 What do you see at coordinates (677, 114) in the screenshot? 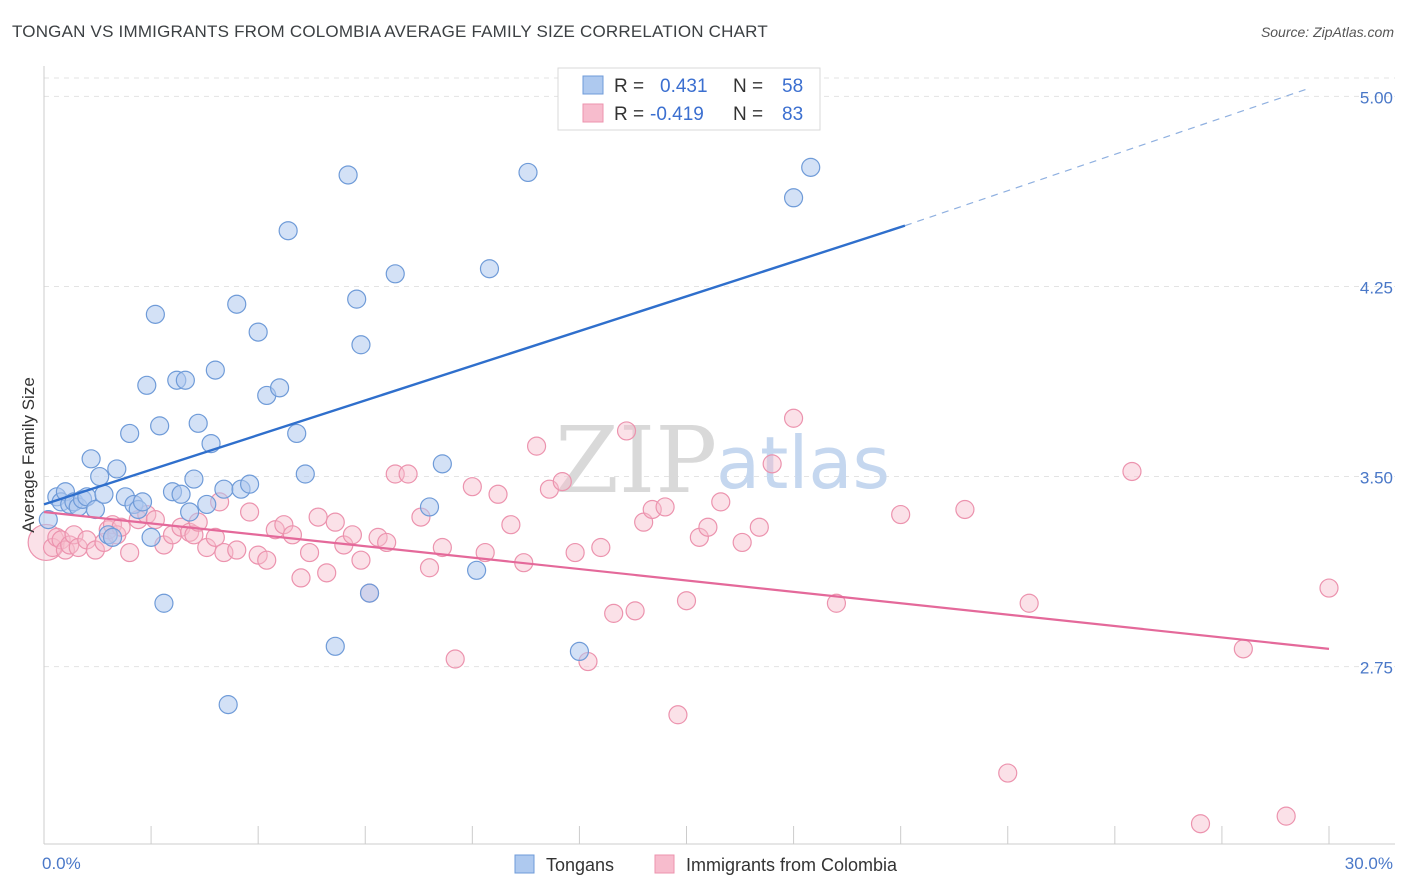
I see `legend-r-value: -0.419` at bounding box center [677, 114].